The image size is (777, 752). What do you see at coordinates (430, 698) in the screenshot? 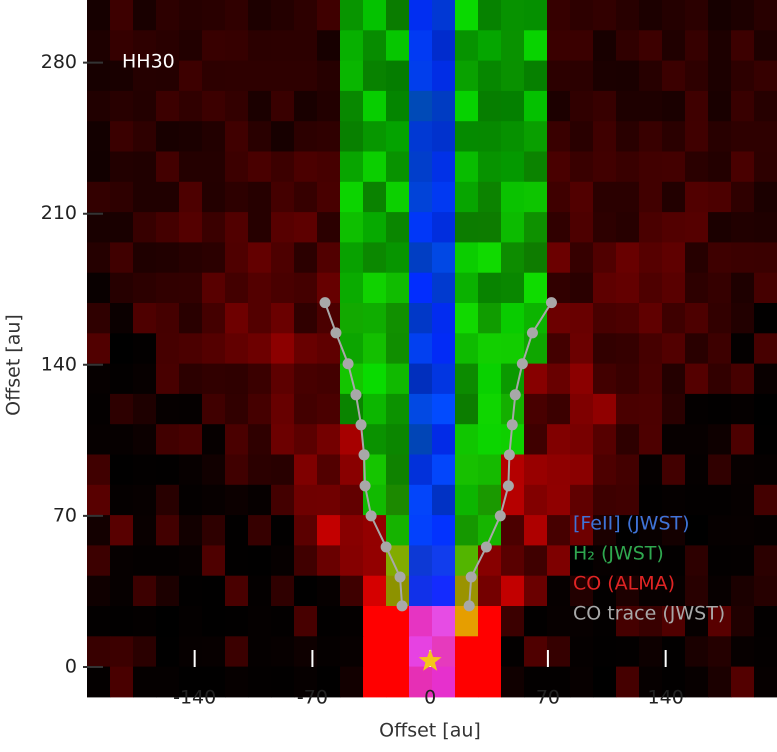
I see `x-tick-label: 0` at bounding box center [430, 698].